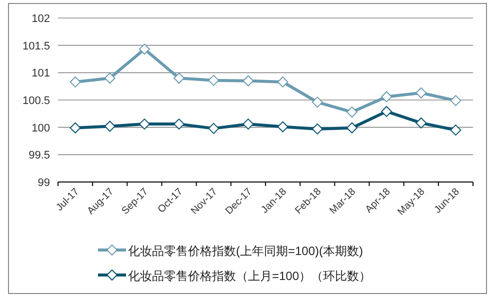 Image resolution: width=495 pixels, height=300 pixels. What do you see at coordinates (41, 128) in the screenshot?
I see `y-tick-label: 100` at bounding box center [41, 128].